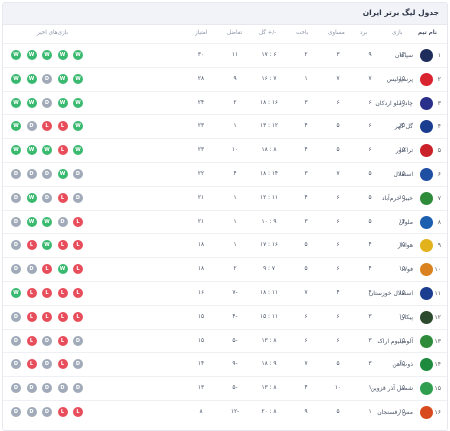 The height and width of the screenshot is (431, 450). What do you see at coordinates (437, 365) in the screenshot?
I see `team-rank: ۱۴` at bounding box center [437, 365].